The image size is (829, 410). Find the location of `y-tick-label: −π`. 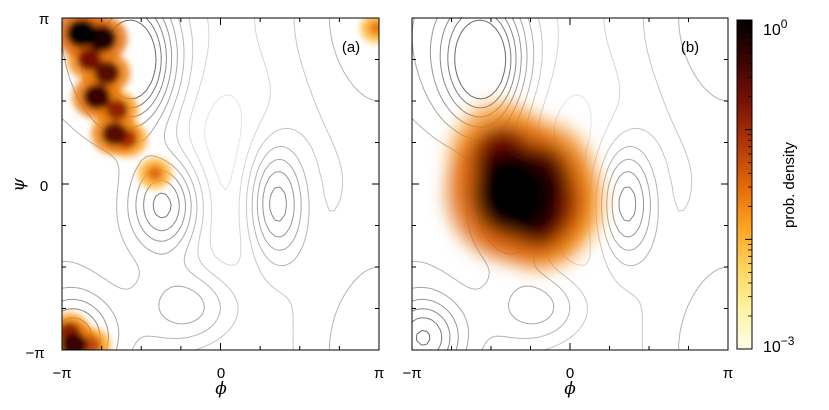

y-tick-label: −π is located at coordinates (34, 353).